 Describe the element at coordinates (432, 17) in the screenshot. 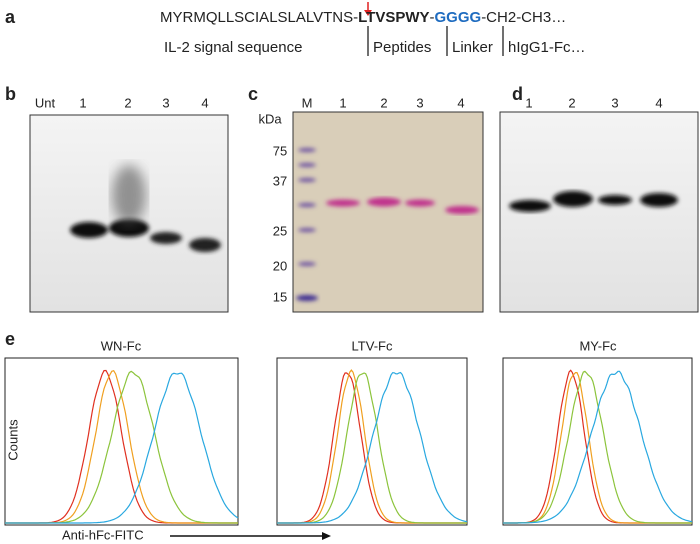

I see `sequence-part: -` at that location.